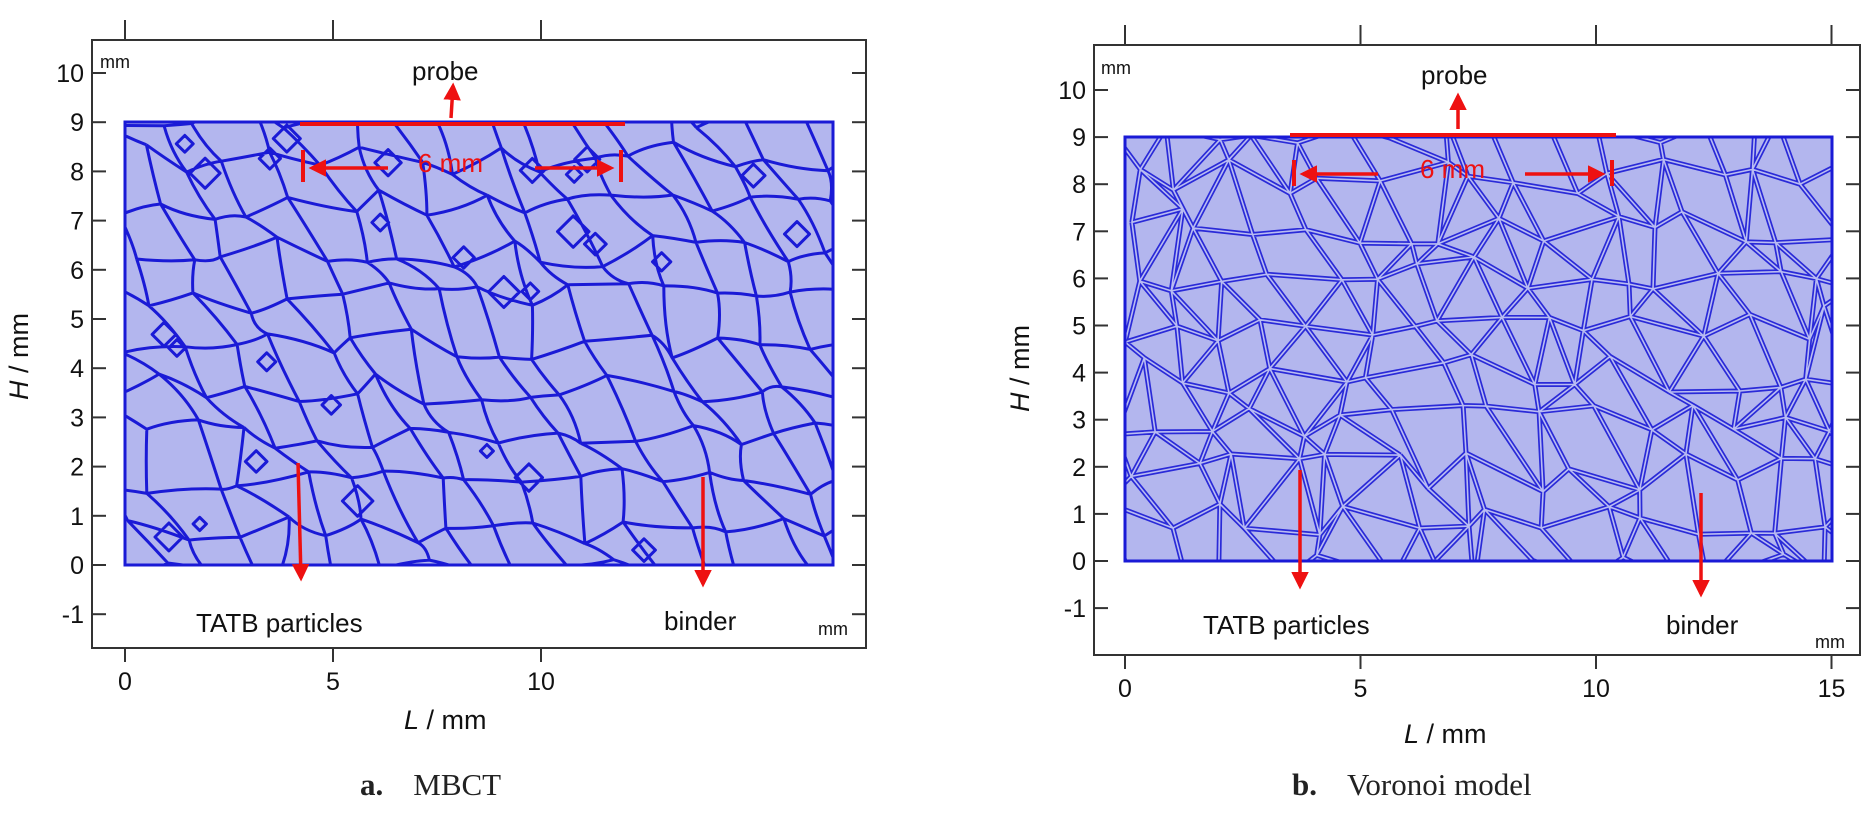  I want to click on panel-b-x-axis-label: L / mm, so click(1445, 734).